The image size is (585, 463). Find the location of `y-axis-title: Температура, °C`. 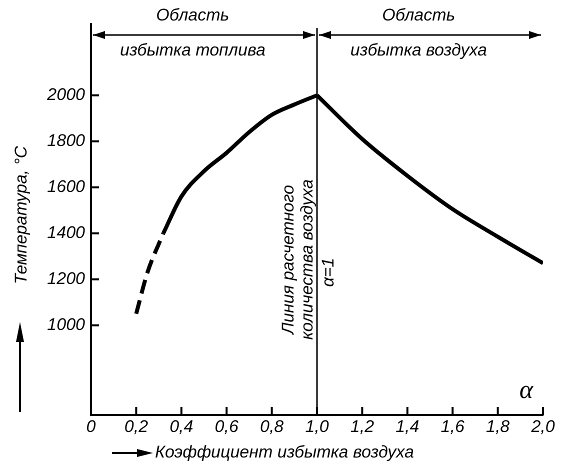

y-axis-title: Температура, °C is located at coordinates (21, 214).